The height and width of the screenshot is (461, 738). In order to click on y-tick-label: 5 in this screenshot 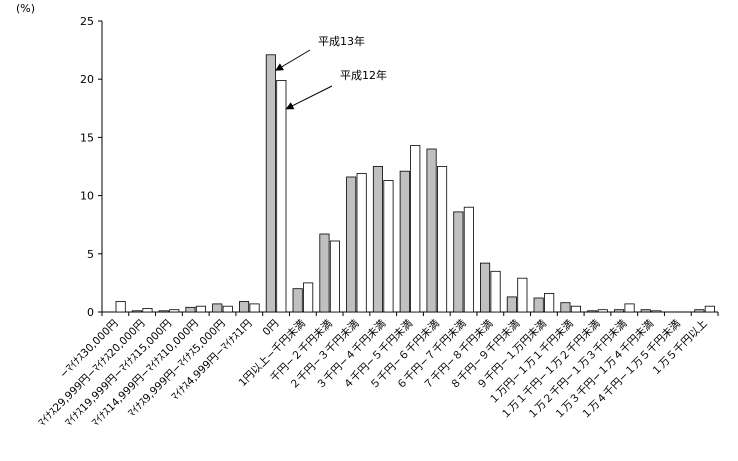, I will do `click(90, 254)`.